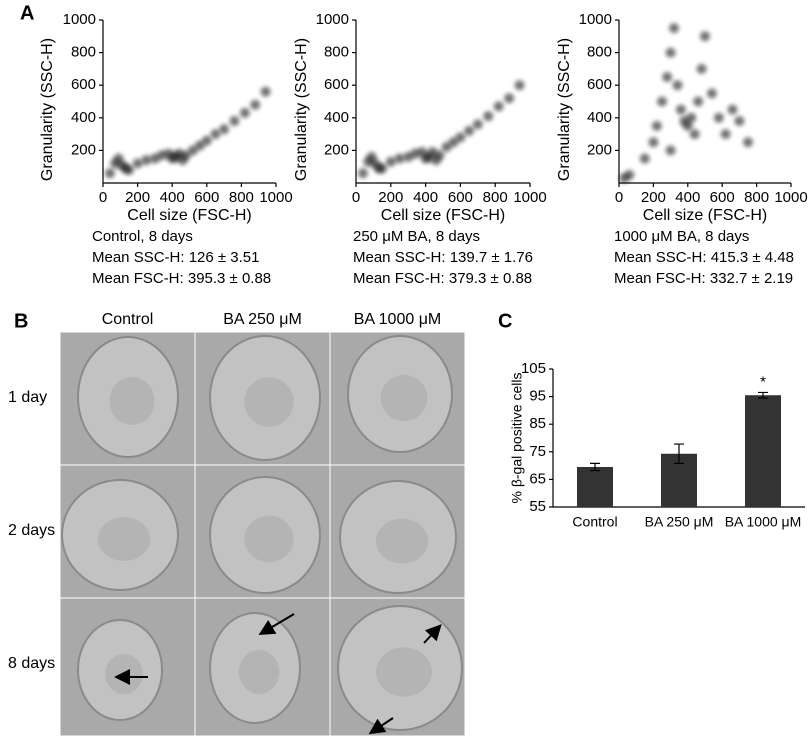  I want to click on caption: Mean SSC-H: 415.3 ± 4.48, so click(704, 257).